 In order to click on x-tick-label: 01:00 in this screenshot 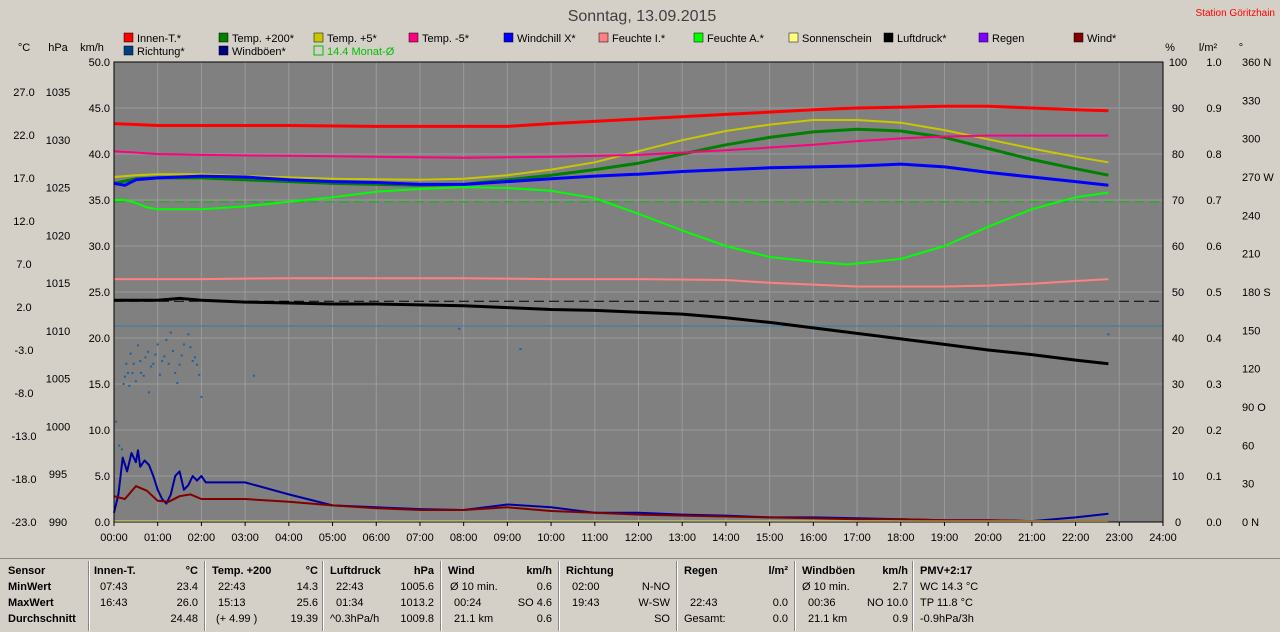, I will do `click(158, 538)`.